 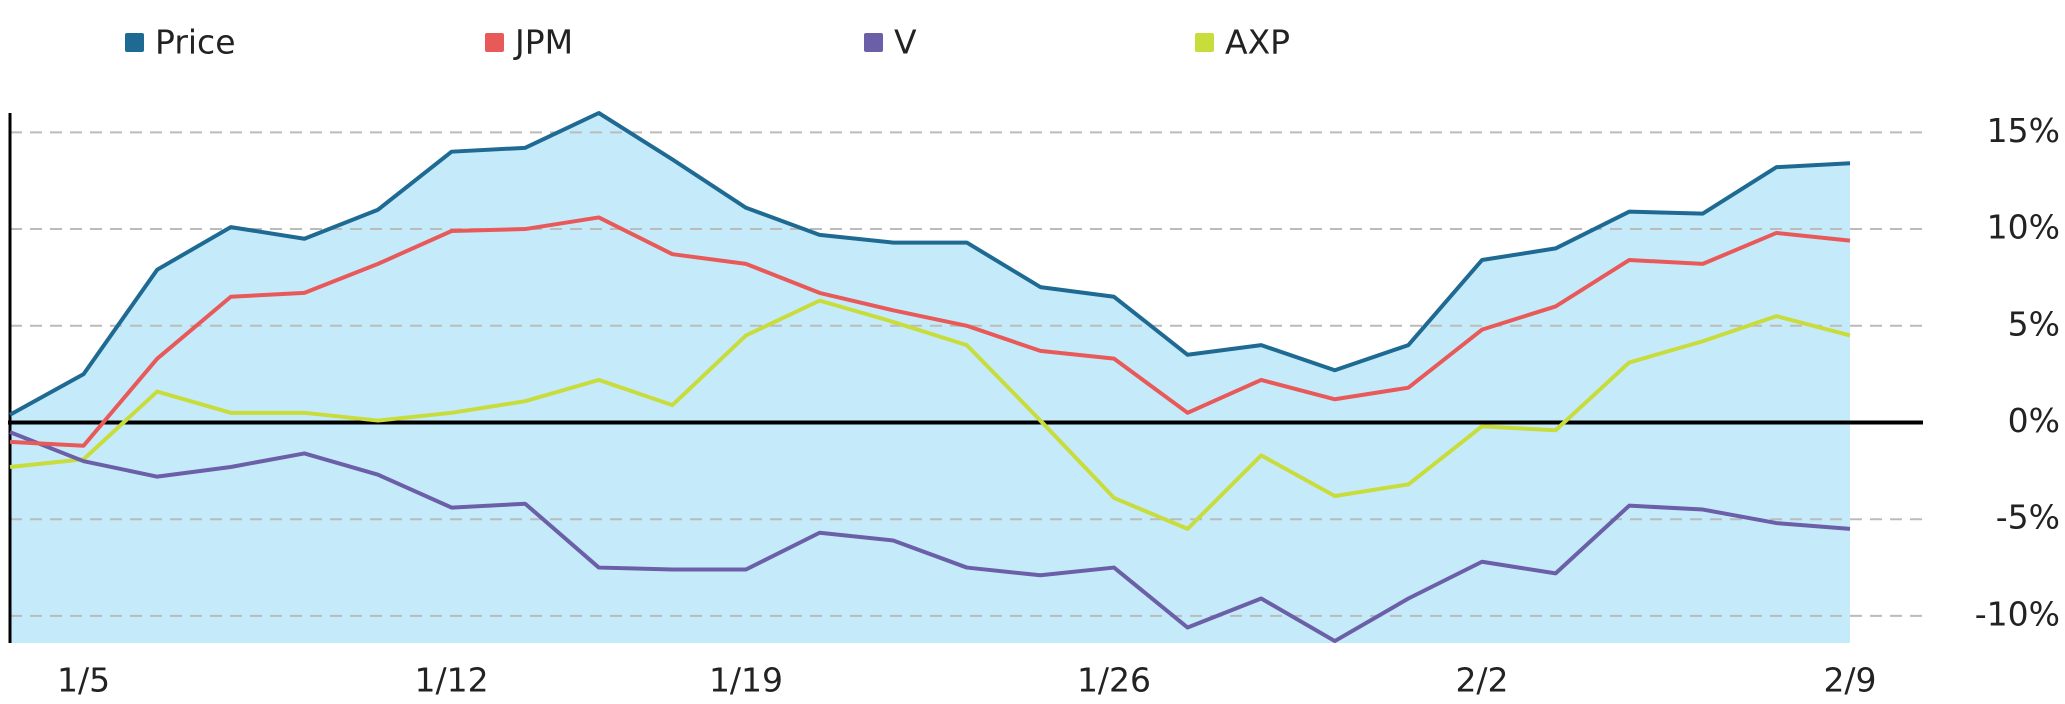 I want to click on x-tick-label: 1/12, so click(x=452, y=680).